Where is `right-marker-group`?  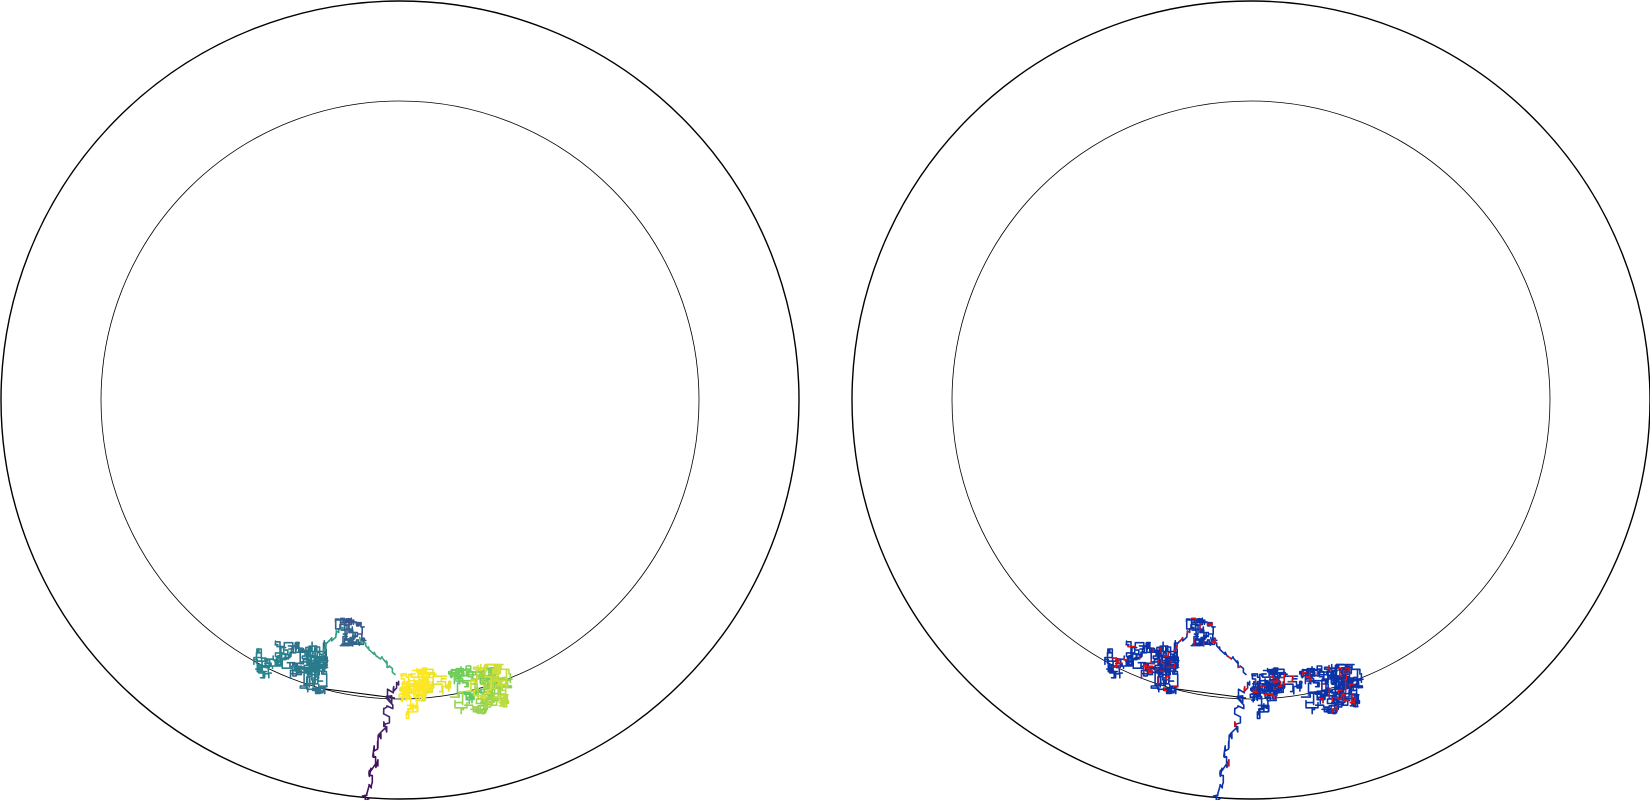 right-marker-group is located at coordinates (1233, 692).